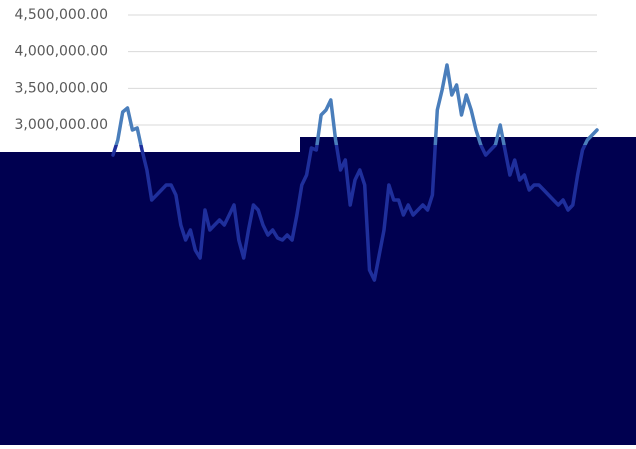 The width and height of the screenshot is (636, 449). Describe the element at coordinates (61, 125) in the screenshot. I see `y-tick-label: 3,000,000.00` at that location.